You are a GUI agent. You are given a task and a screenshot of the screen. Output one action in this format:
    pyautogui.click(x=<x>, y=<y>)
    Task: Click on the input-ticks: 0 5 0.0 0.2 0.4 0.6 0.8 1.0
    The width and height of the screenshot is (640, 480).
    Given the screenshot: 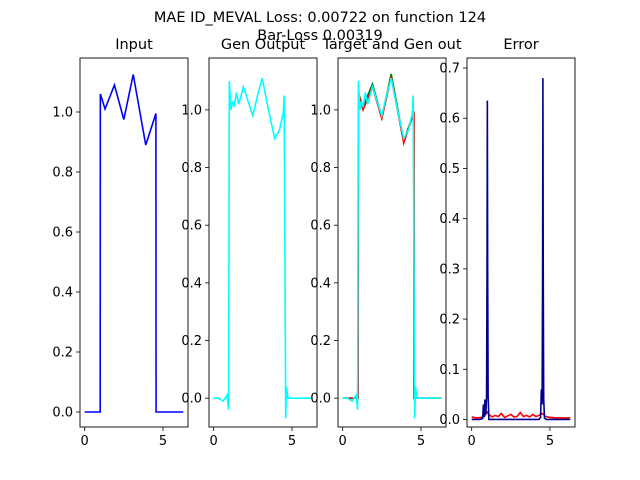 What is the action you would take?
    pyautogui.click(x=109, y=278)
    